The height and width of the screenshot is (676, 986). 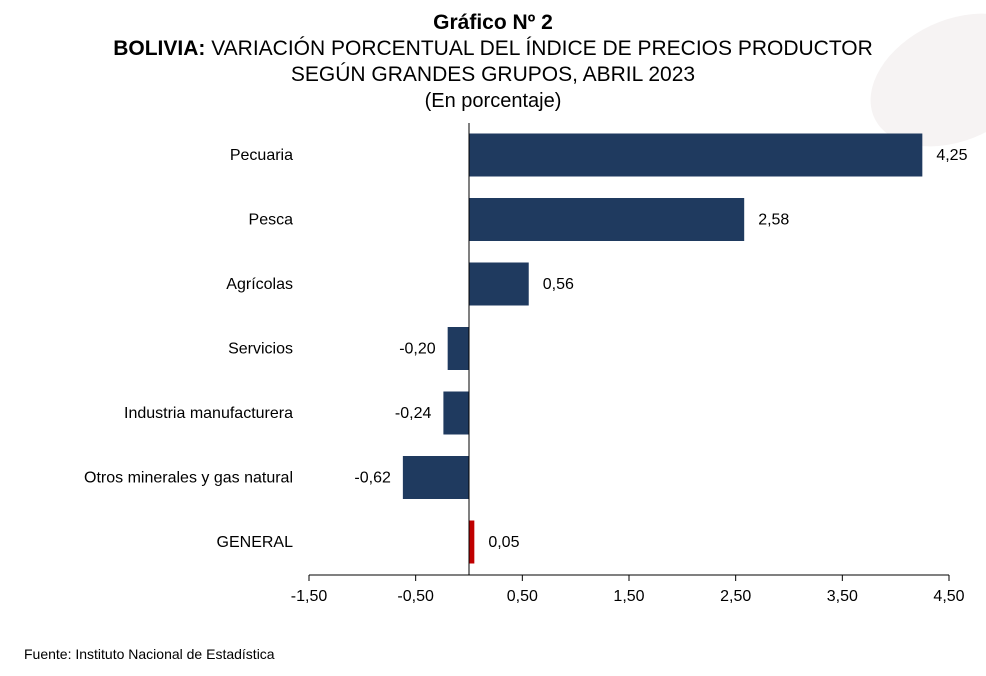 What do you see at coordinates (842, 596) in the screenshot?
I see `x-tick-label: 3,50` at bounding box center [842, 596].